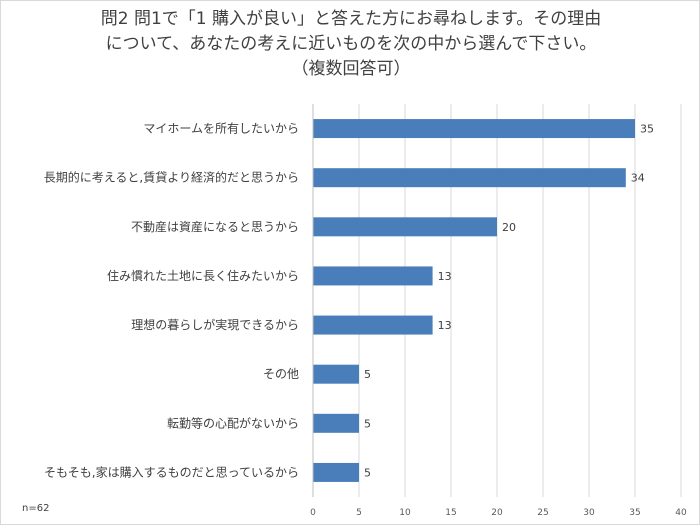 The height and width of the screenshot is (526, 700). I want to click on category-label: 転勤等の心配がないから, so click(233, 422).